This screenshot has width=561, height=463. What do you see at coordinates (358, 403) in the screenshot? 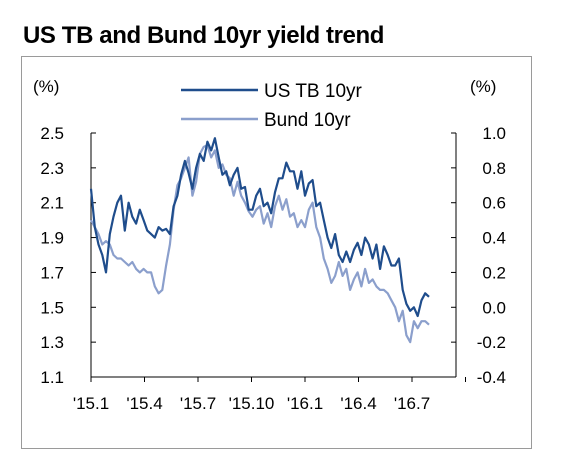
I see `x-tick-label: '16.4` at bounding box center [358, 403].